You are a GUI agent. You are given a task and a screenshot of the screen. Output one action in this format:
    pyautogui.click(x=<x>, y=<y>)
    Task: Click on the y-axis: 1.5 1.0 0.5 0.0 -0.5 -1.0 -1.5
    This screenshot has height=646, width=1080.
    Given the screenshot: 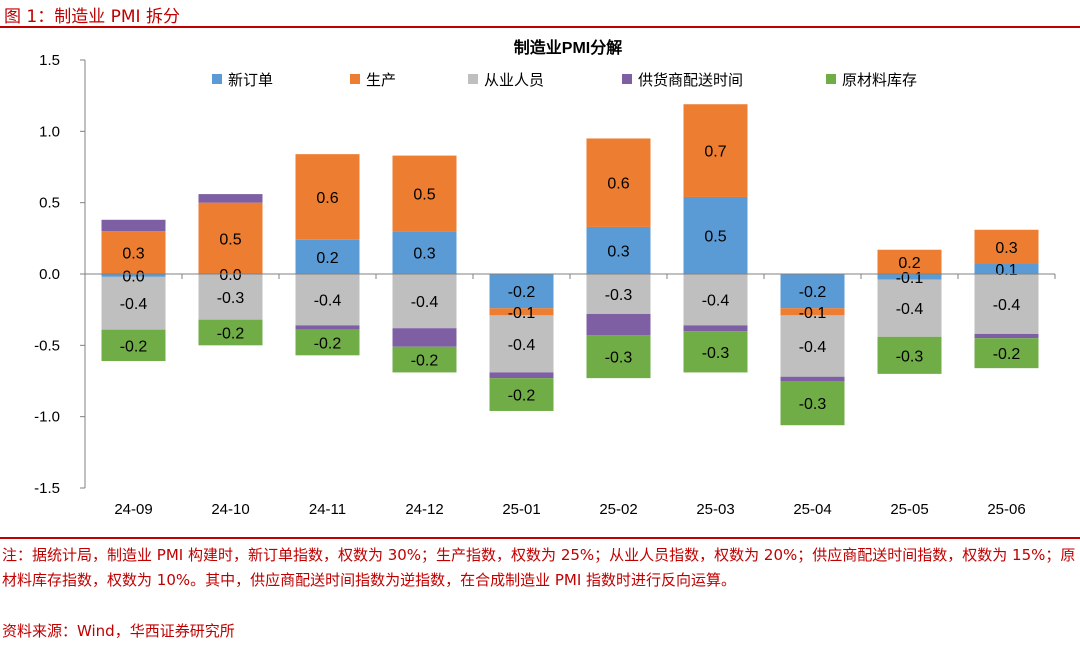 What is the action you would take?
    pyautogui.click(x=60, y=274)
    